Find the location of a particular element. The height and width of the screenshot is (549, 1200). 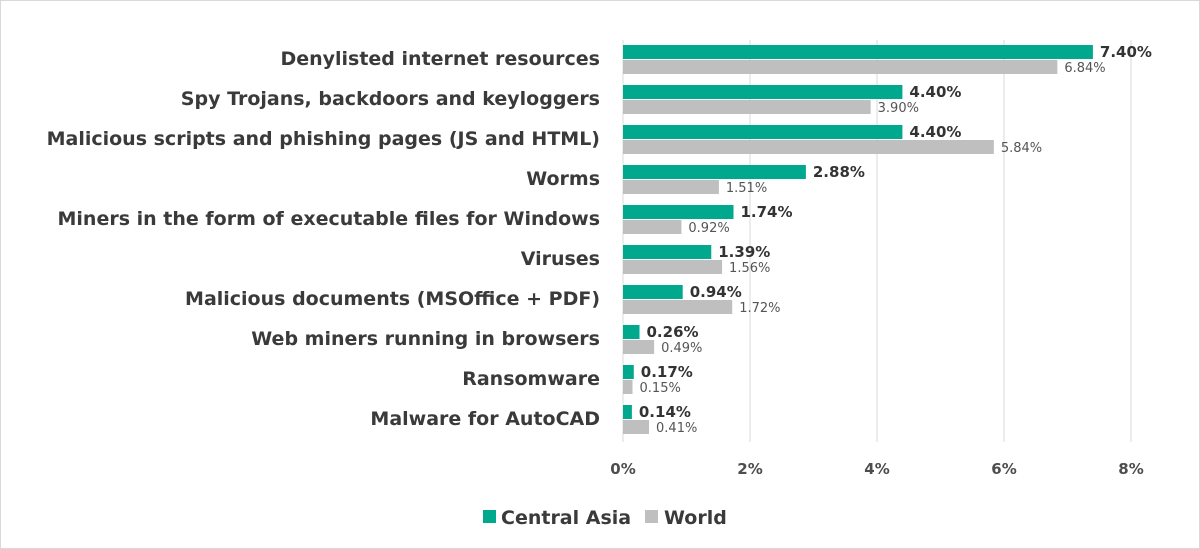

data-label-world: 1.72% is located at coordinates (759, 308).